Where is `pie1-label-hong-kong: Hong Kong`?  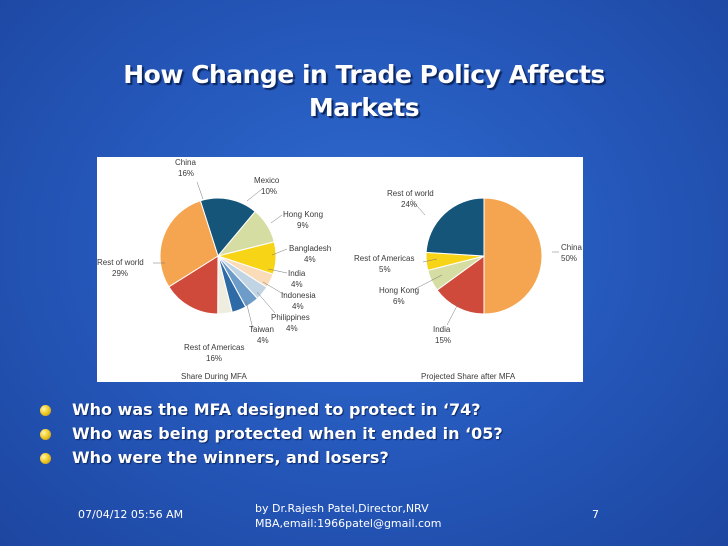
pie1-label-hong-kong: Hong Kong is located at coordinates (303, 214).